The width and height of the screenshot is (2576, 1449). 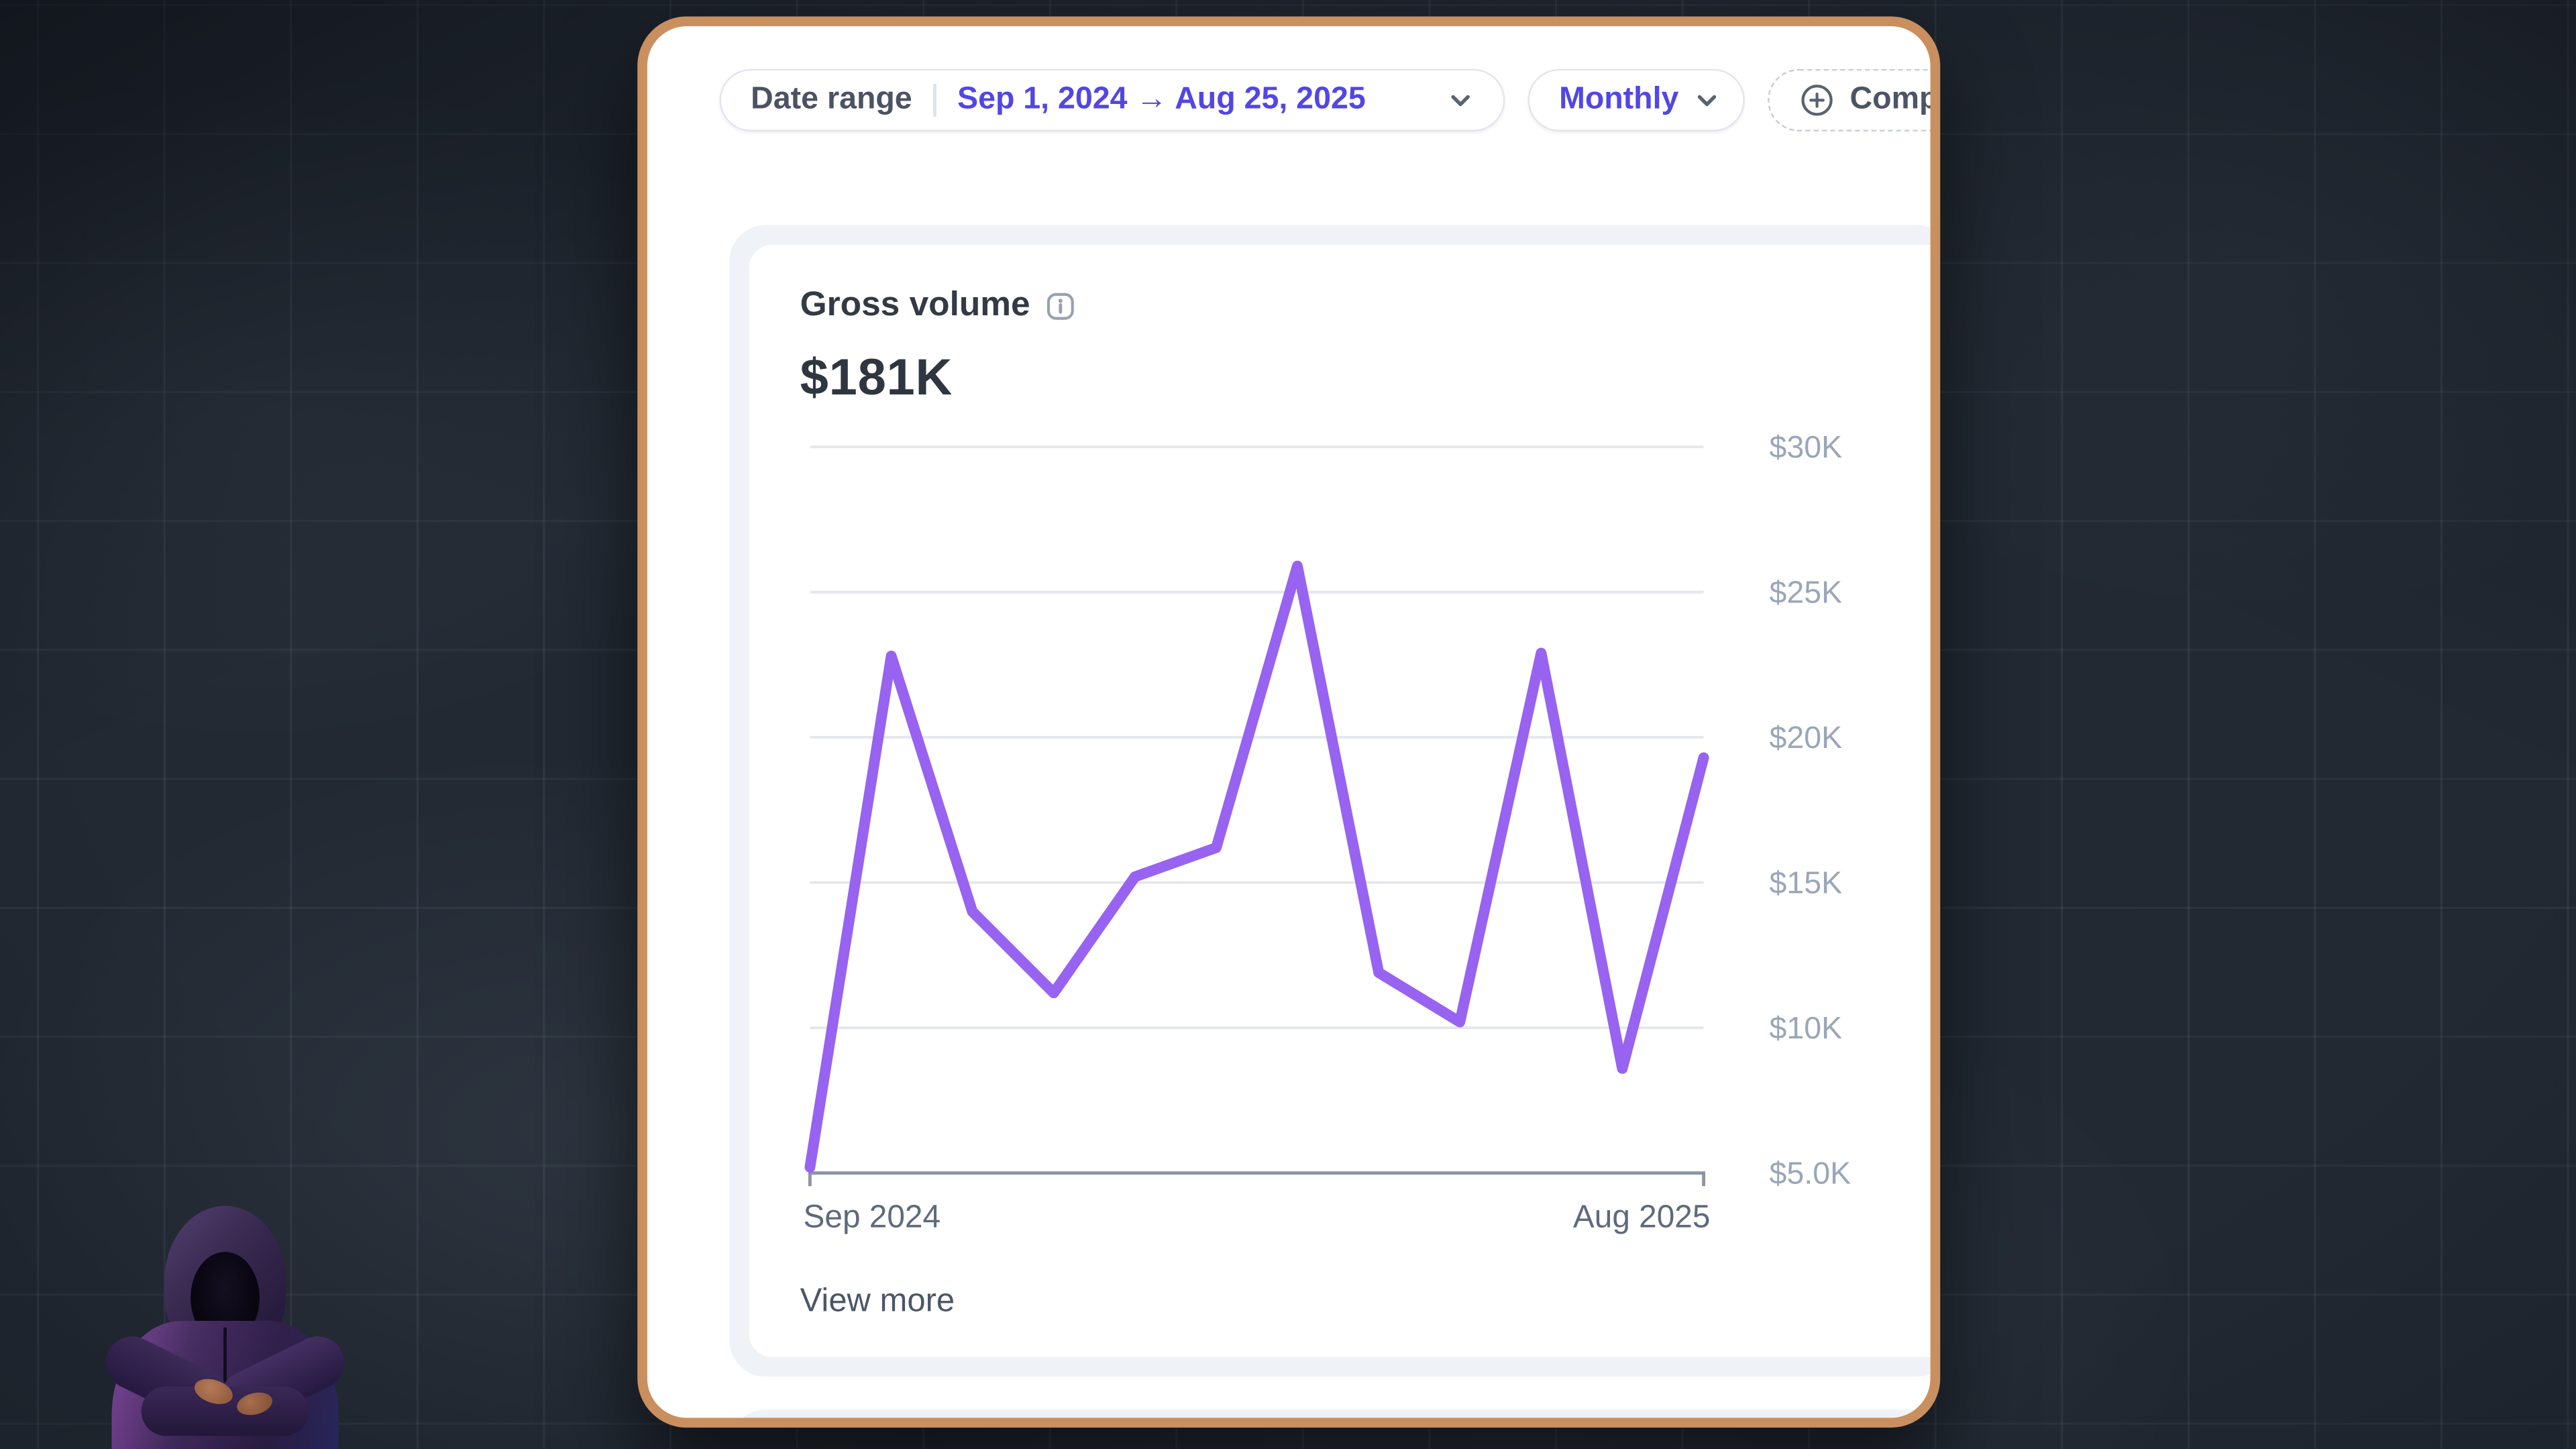 What do you see at coordinates (1894, 99) in the screenshot?
I see `compare-label: Compare` at bounding box center [1894, 99].